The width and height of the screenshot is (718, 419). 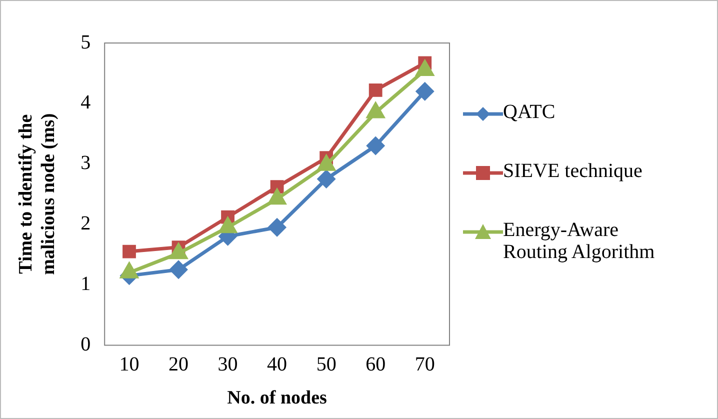 What do you see at coordinates (326, 364) in the screenshot?
I see `x-tick-label: 50` at bounding box center [326, 364].